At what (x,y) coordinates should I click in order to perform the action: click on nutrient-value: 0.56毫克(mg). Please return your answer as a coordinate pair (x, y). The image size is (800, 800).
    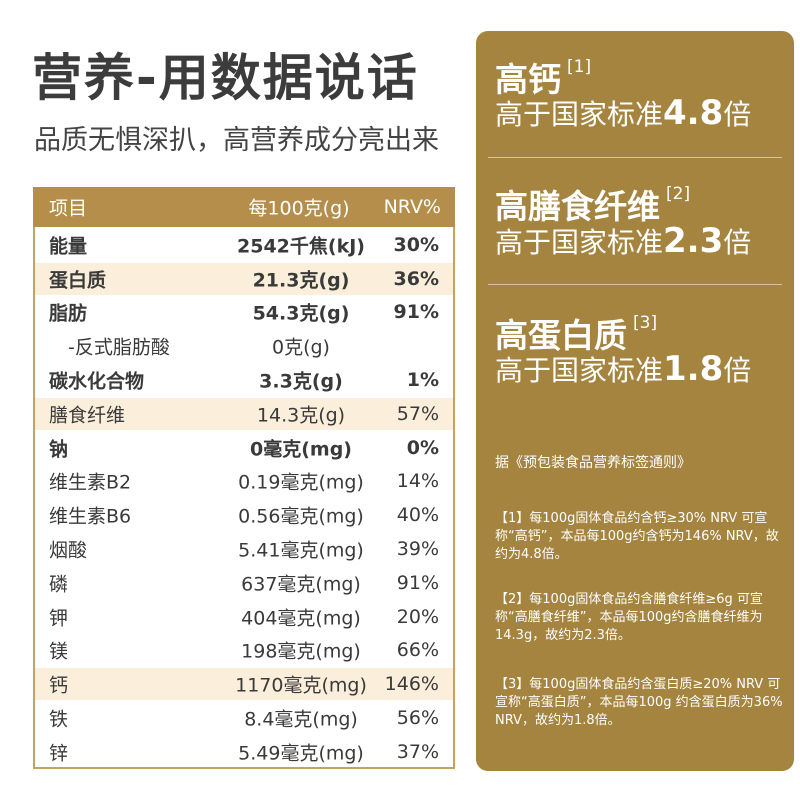
    Looking at the image, I should click on (301, 516).